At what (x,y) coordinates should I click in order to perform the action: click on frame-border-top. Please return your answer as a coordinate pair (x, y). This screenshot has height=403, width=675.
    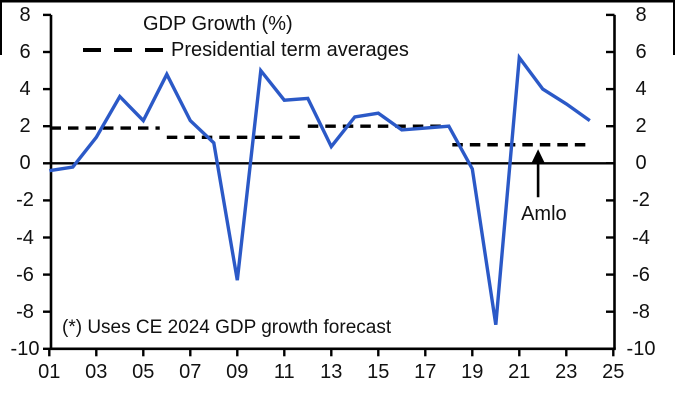
    Looking at the image, I should click on (337, 1).